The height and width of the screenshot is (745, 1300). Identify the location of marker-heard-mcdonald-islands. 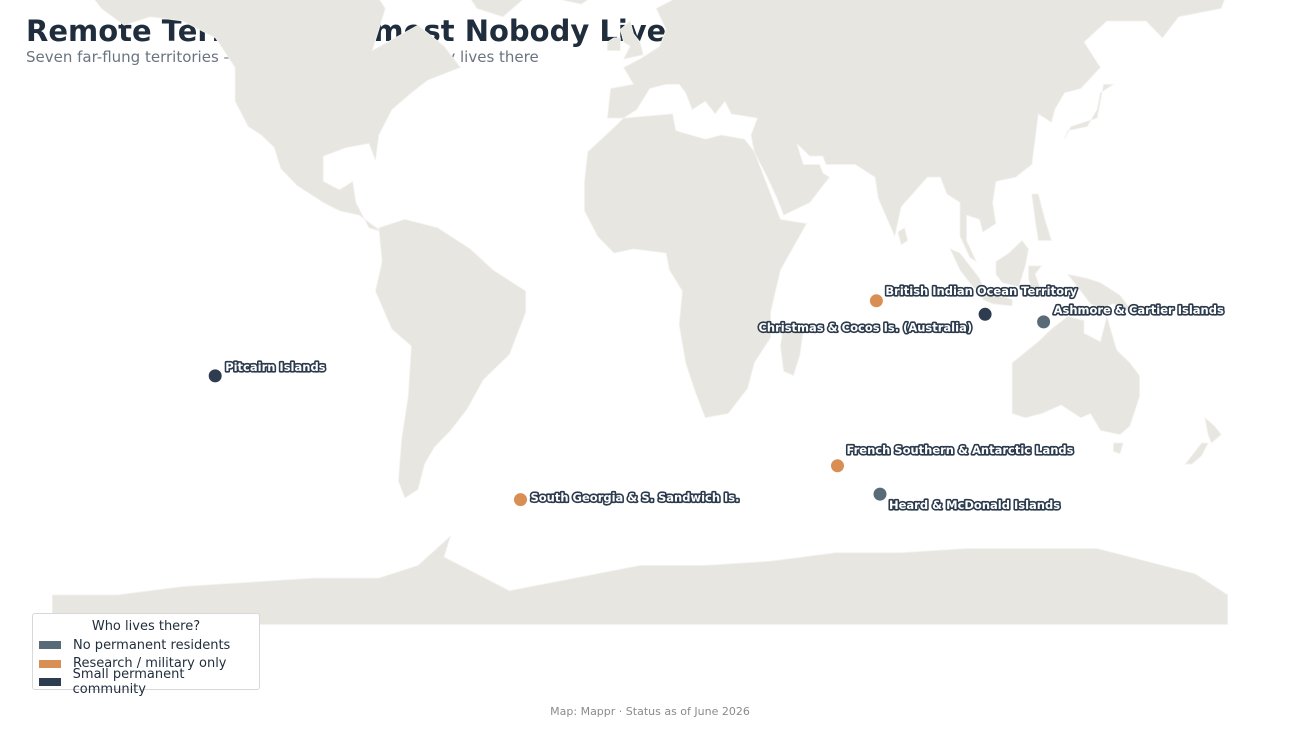
(880, 494).